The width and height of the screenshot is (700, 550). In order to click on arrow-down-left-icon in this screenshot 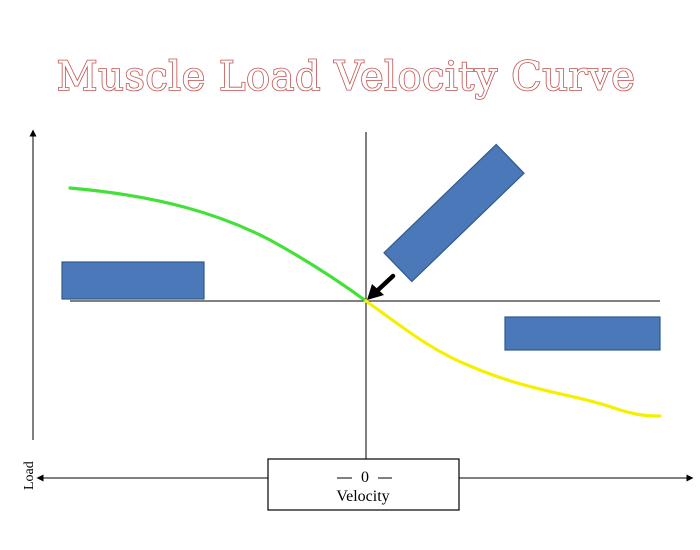, I will do `click(381, 286)`.